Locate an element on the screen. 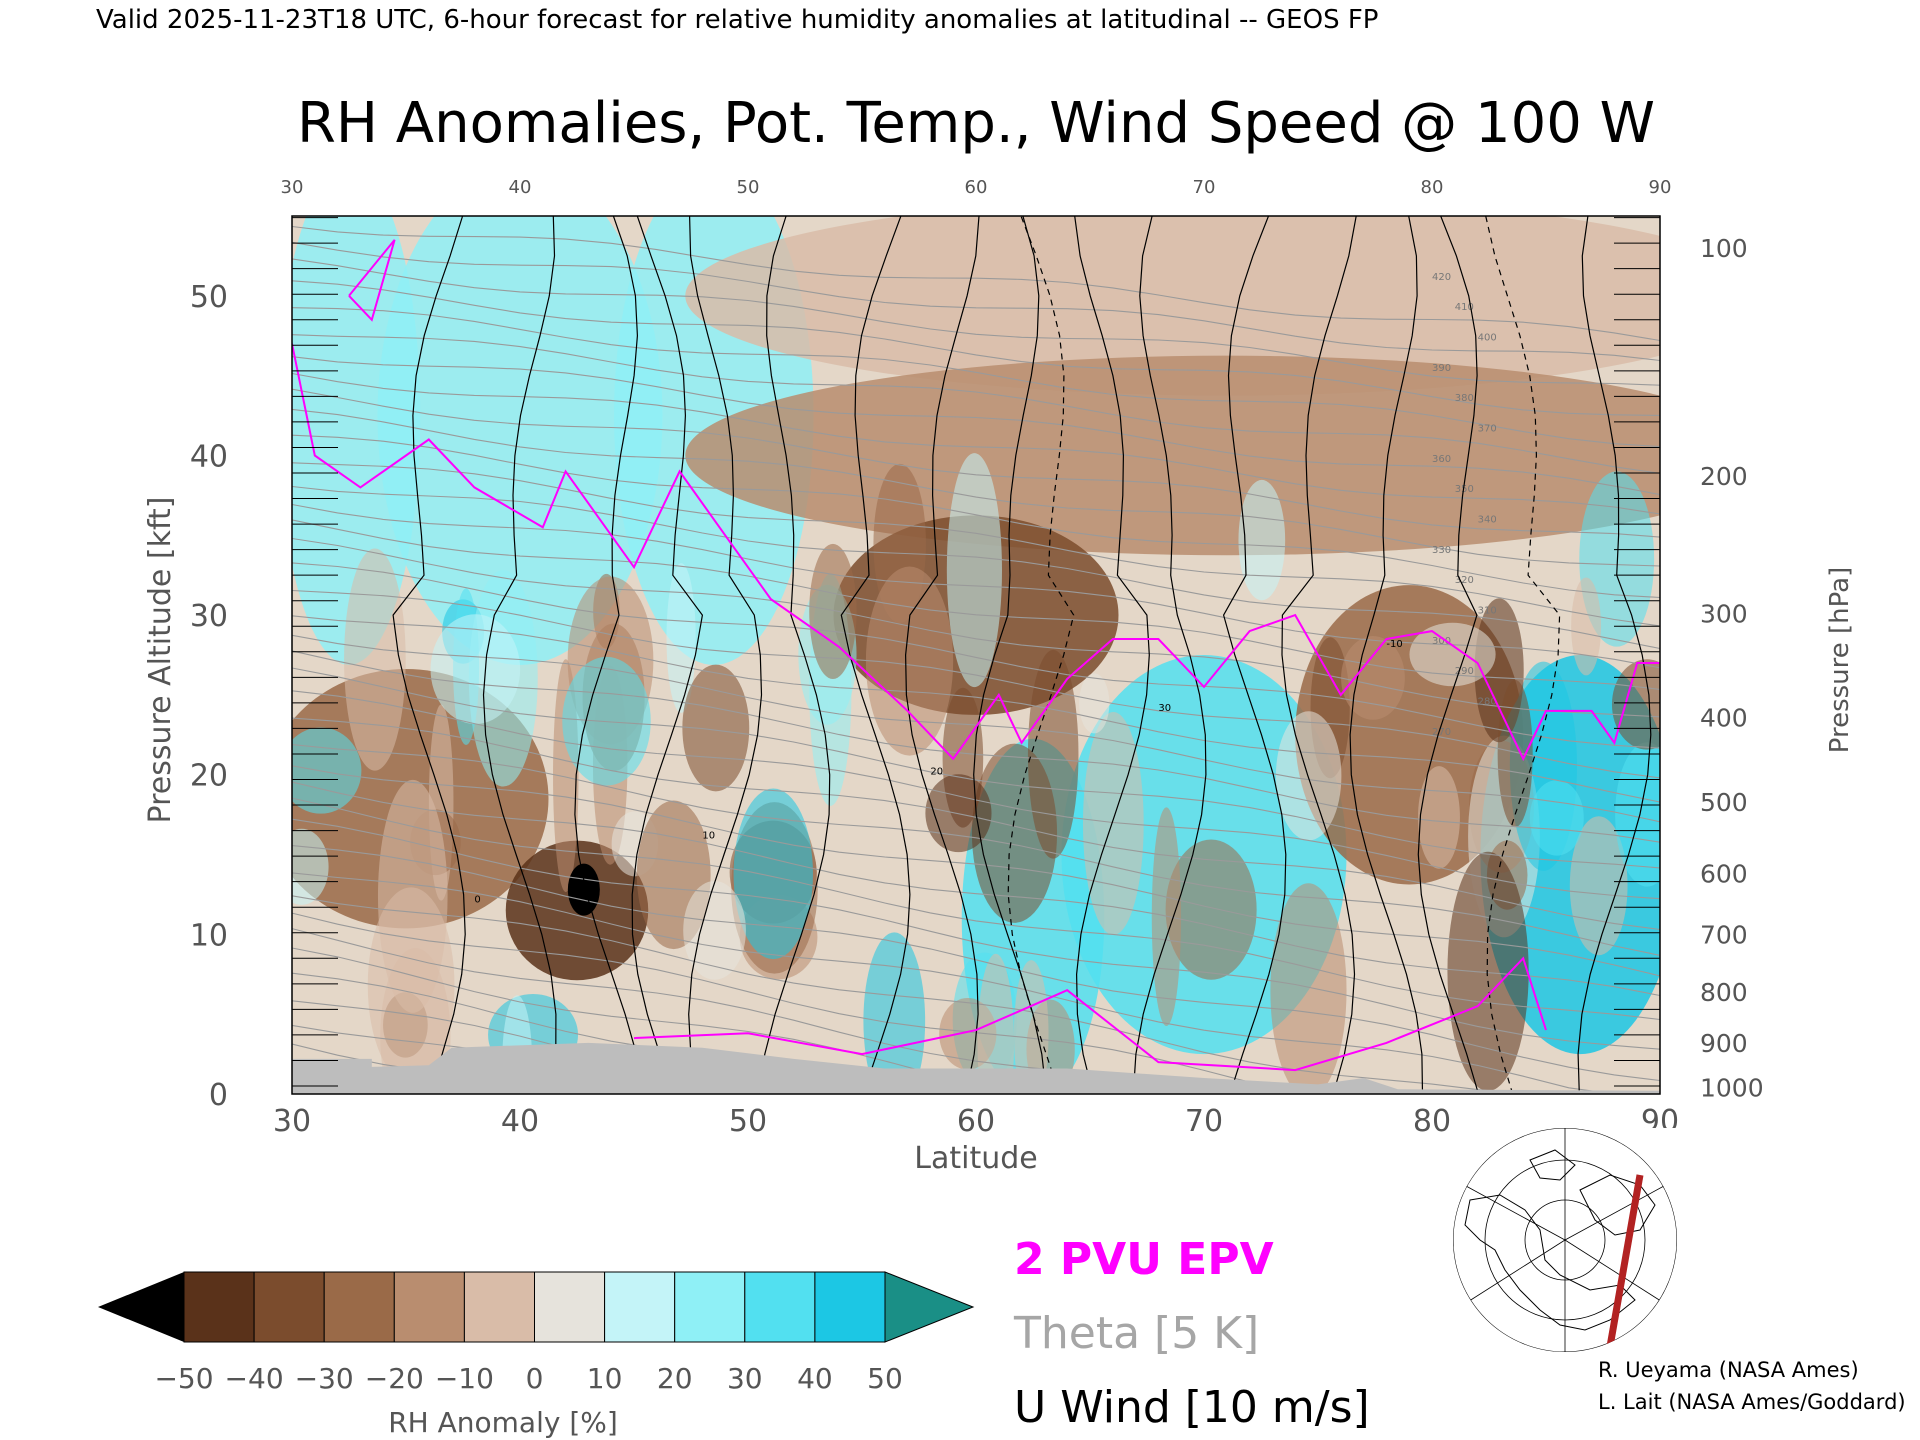  x-tick-label: 60 is located at coordinates (976, 1121).